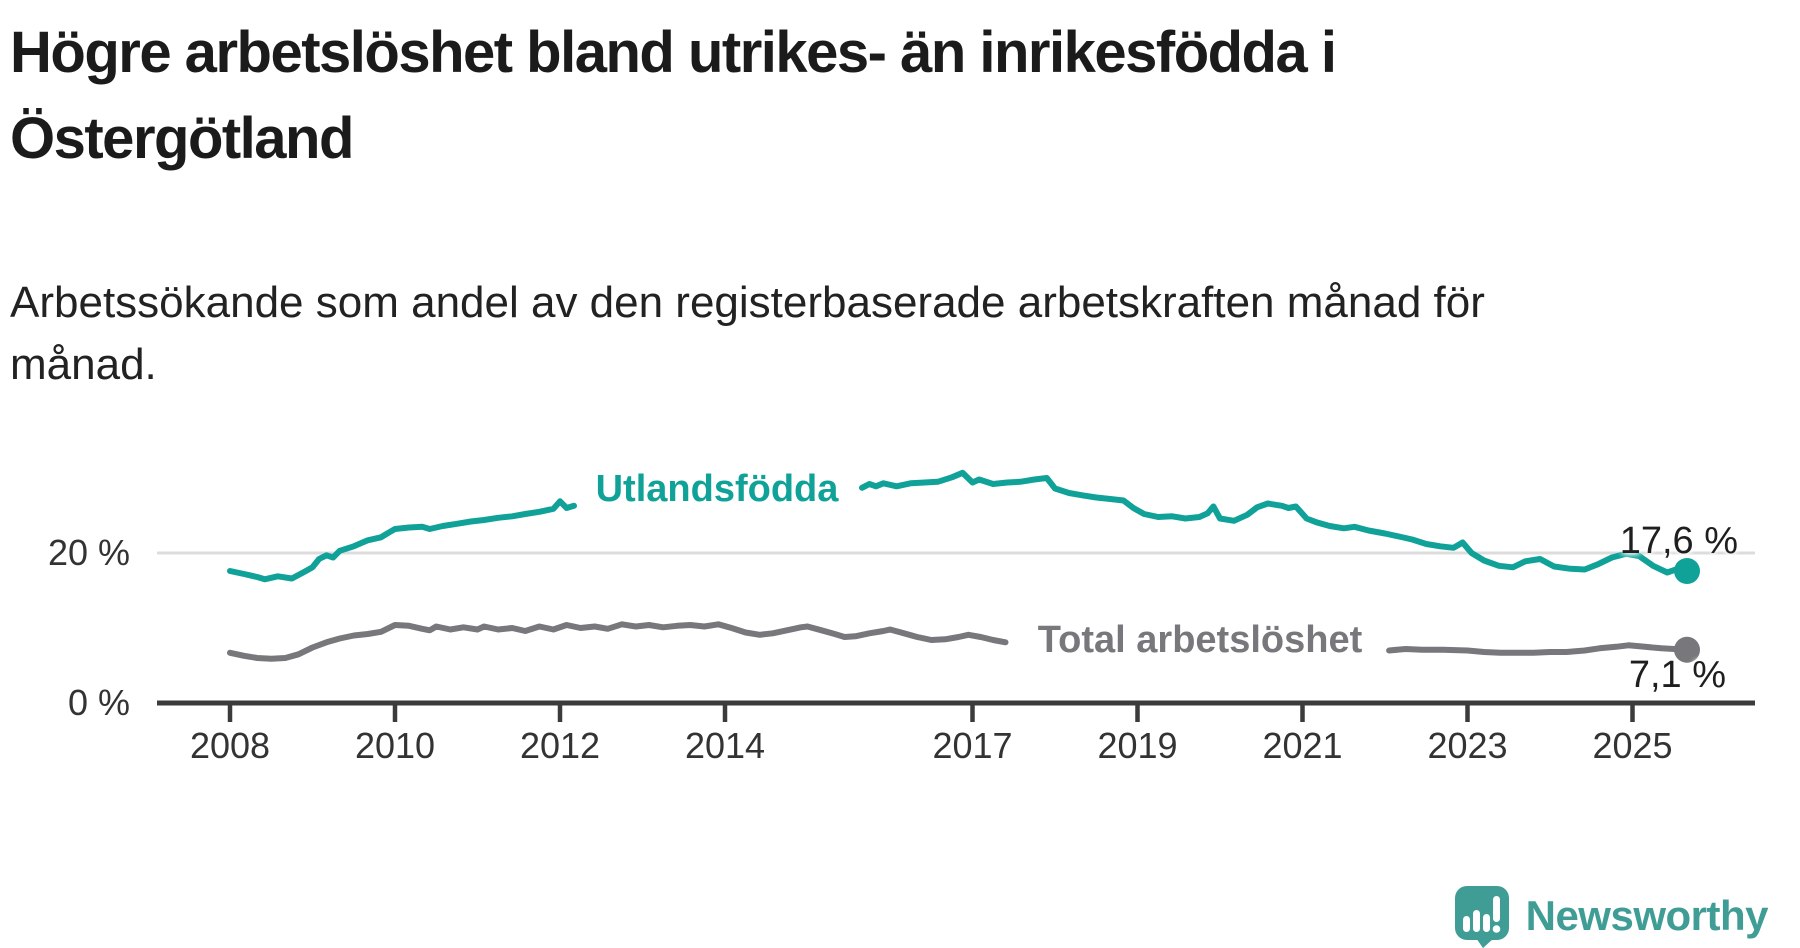 Image resolution: width=1800 pixels, height=948 pixels. What do you see at coordinates (182, 138) in the screenshot?
I see `page-title-line-2: Östergötland` at bounding box center [182, 138].